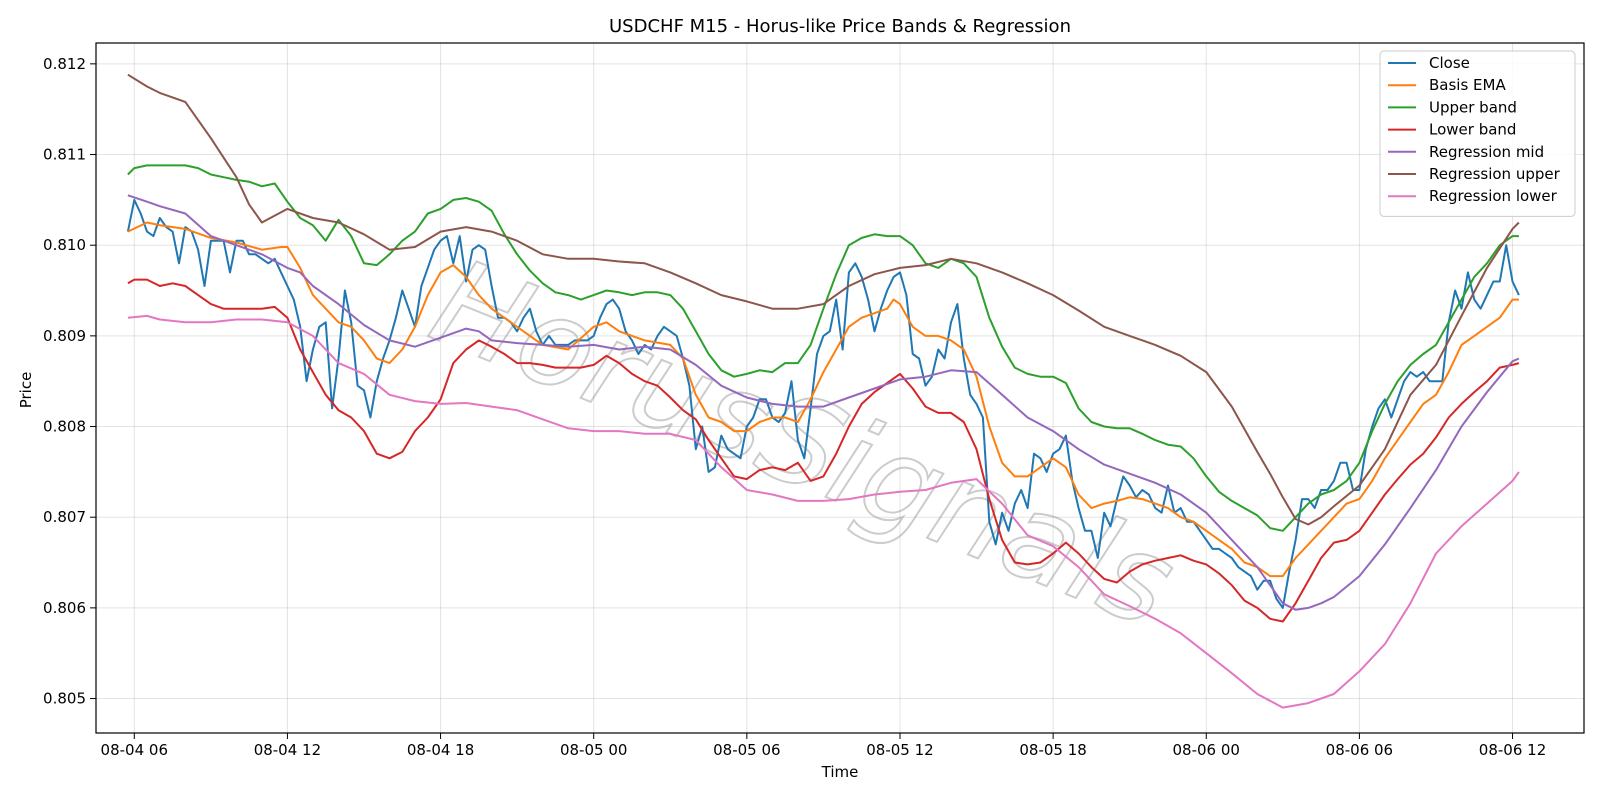 The image size is (1600, 800). What do you see at coordinates (26, 390) in the screenshot?
I see `y-axis-label: Price` at bounding box center [26, 390].